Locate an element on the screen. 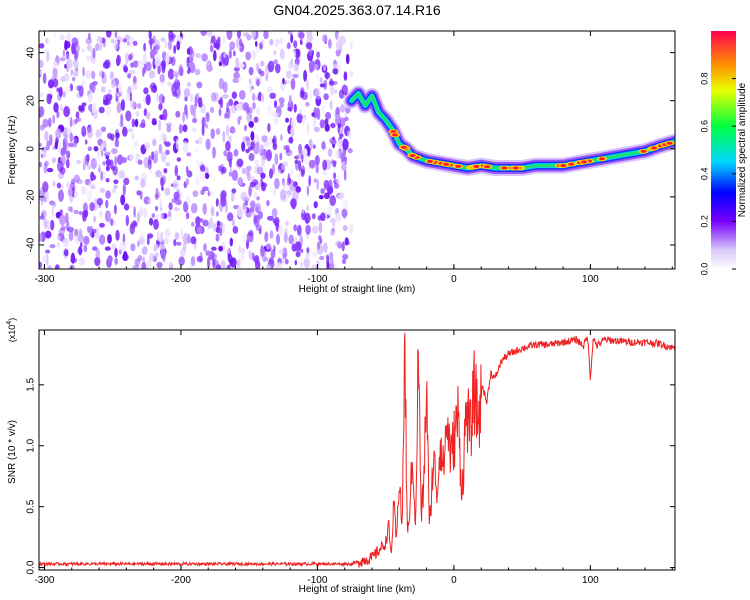 The image size is (750, 600). spectrogram-x-label: Height of straight line (km) is located at coordinates (357, 289).